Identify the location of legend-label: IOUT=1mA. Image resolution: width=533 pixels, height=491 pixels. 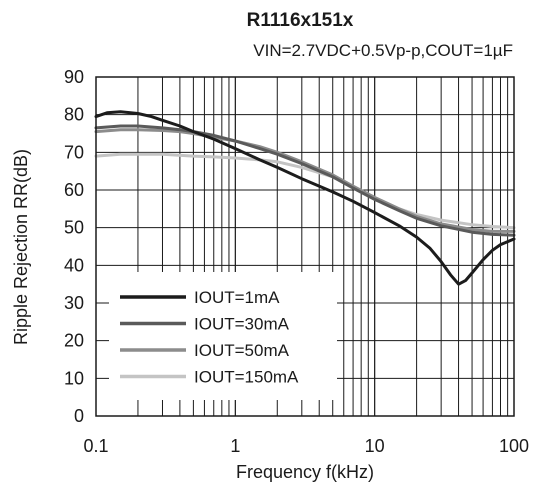
(237, 297).